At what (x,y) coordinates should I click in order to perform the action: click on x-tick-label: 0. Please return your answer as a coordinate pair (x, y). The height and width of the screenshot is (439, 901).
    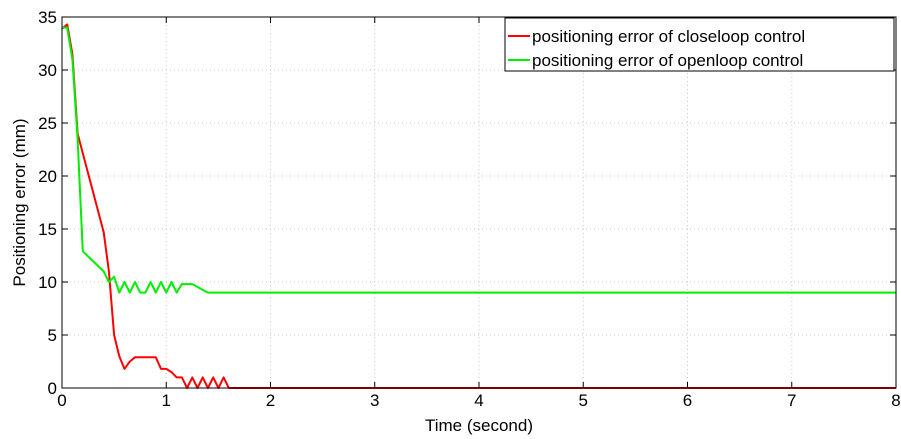
    Looking at the image, I should click on (61, 400).